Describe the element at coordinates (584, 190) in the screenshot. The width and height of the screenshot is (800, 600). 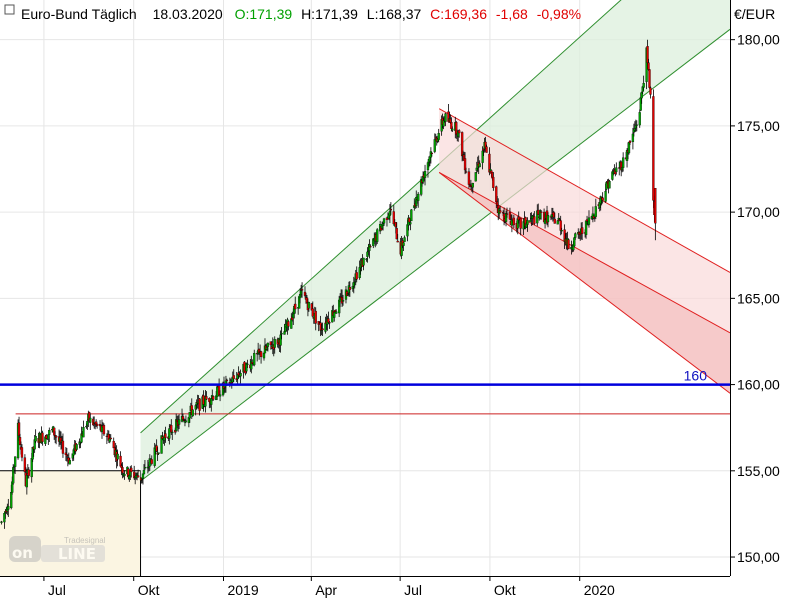
I see `downtrend-channel-upper-line` at that location.